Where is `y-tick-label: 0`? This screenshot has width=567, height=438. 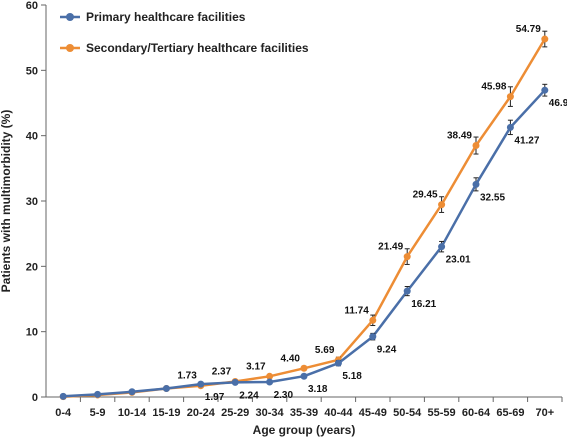 y-tick-label: 0 is located at coordinates (35, 398).